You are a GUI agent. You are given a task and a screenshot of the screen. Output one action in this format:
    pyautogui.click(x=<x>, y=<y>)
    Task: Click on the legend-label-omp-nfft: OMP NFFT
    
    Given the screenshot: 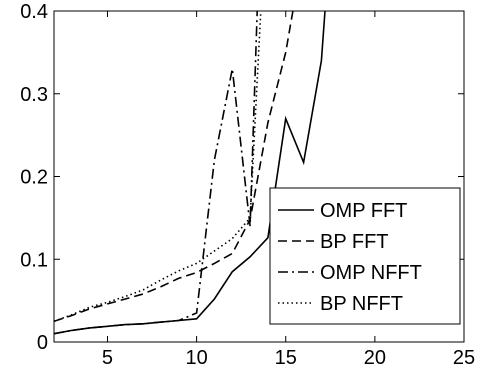 What is the action you would take?
    pyautogui.click(x=371, y=273)
    